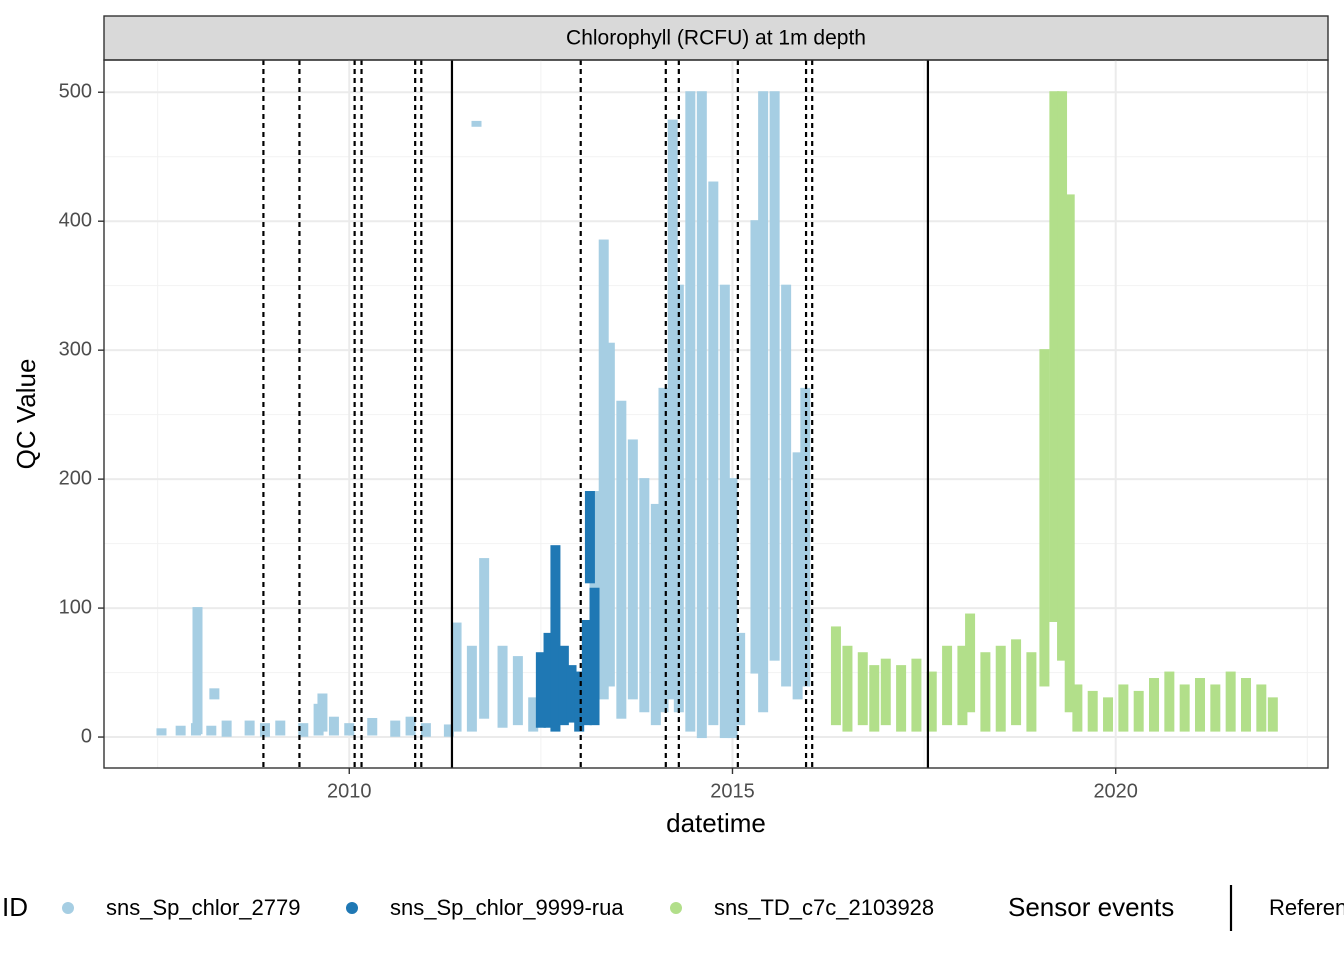 The width and height of the screenshot is (1344, 960). What do you see at coordinates (349, 791) in the screenshot?
I see `x-tick-label: 2010` at bounding box center [349, 791].